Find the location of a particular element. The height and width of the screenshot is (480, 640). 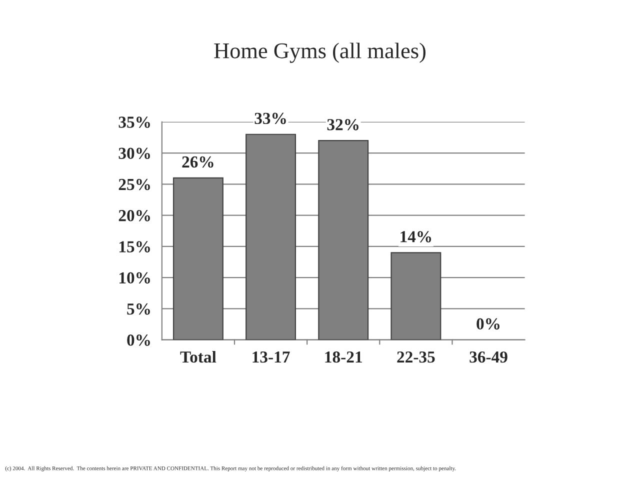

y-tick-label: 35% is located at coordinates (134, 122).